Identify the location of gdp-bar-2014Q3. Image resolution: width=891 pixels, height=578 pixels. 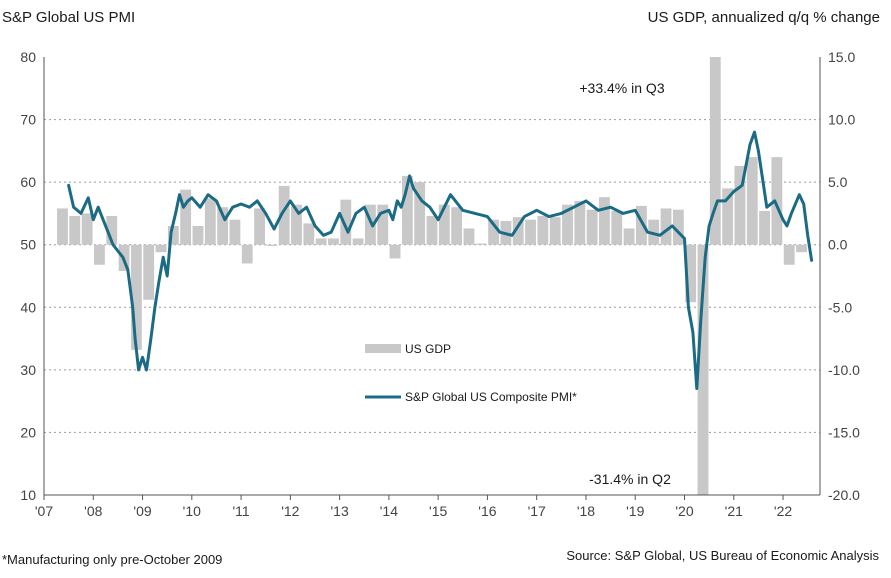
(420, 213).